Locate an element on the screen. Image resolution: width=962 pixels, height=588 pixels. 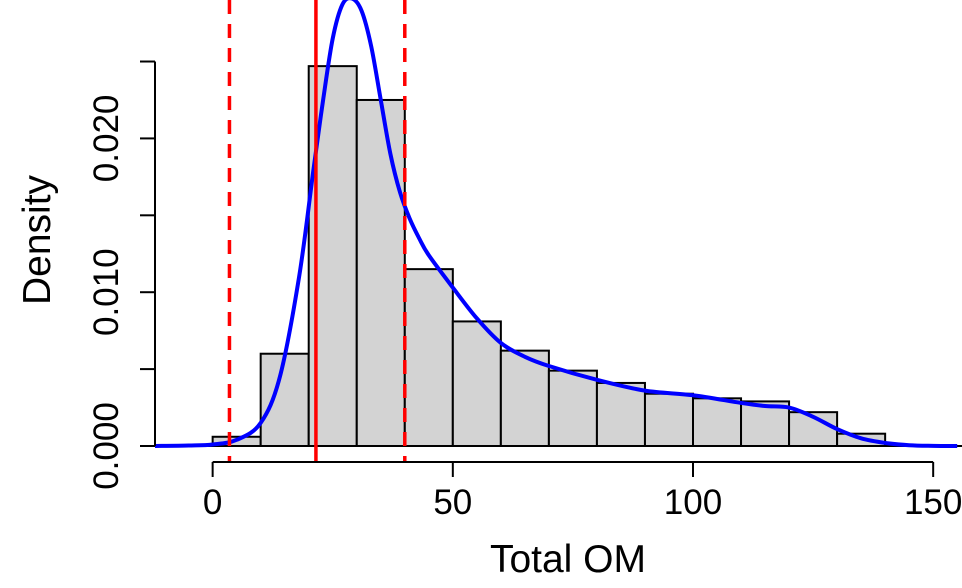
x-axis: 0 50 100 150 is located at coordinates (582, 491).